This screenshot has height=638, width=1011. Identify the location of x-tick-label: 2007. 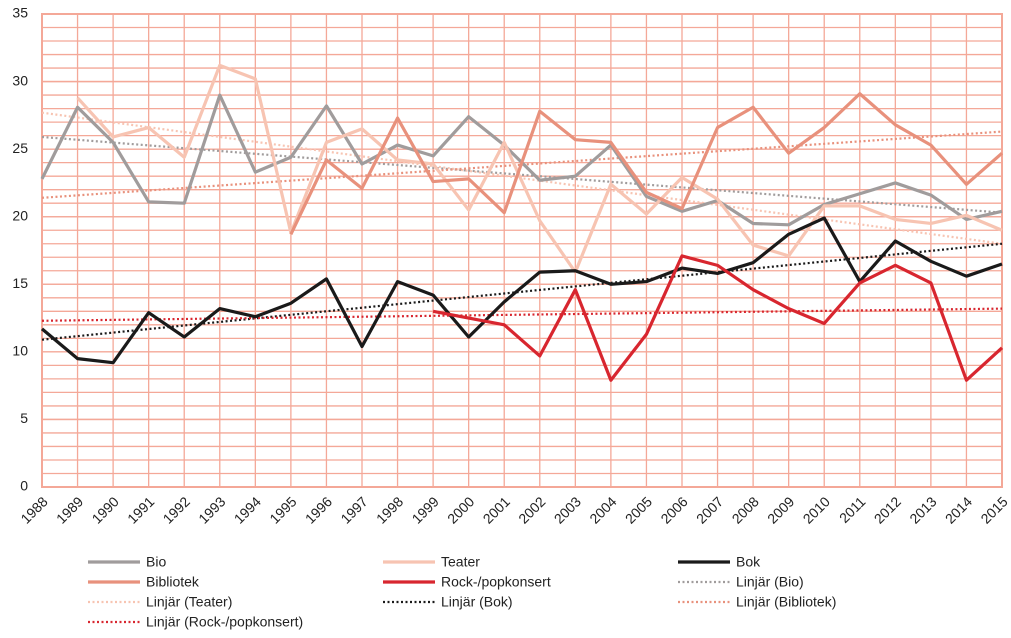
(709, 509).